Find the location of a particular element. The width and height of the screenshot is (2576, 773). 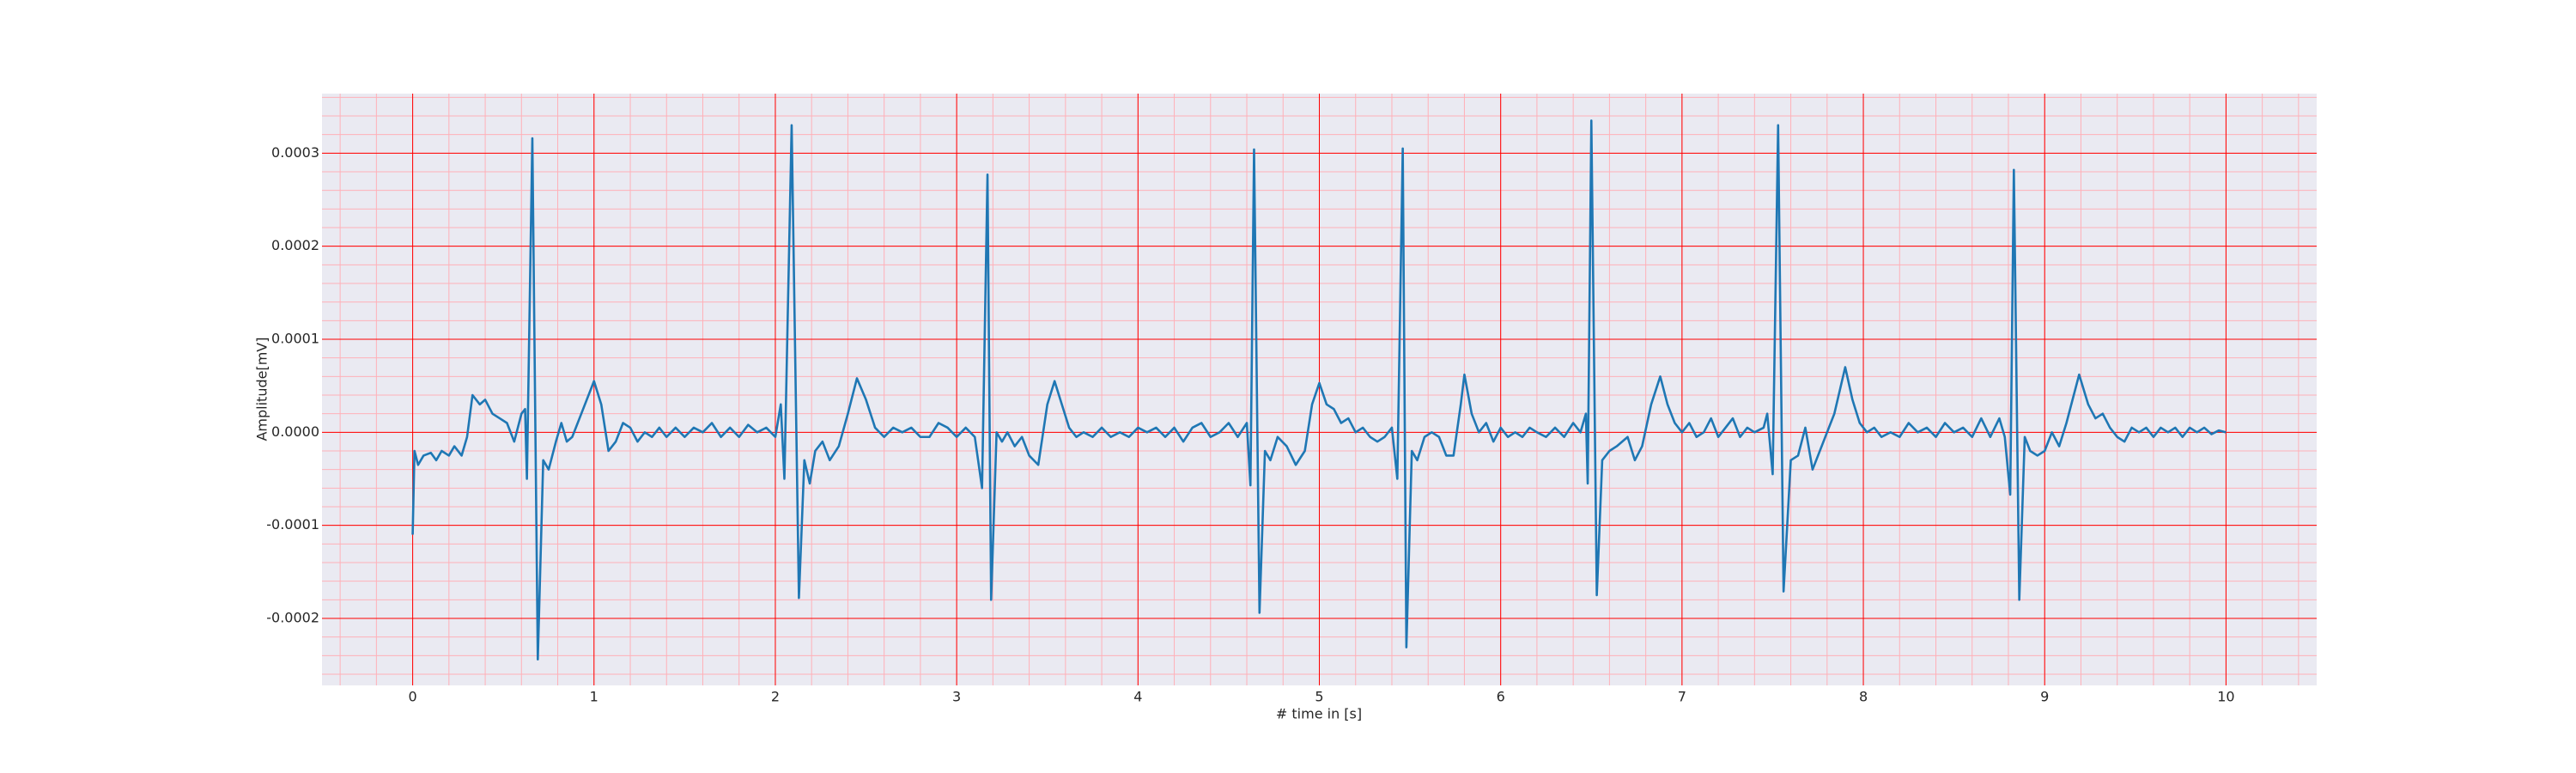

y-tick-label: -0.0001 is located at coordinates (292, 524).